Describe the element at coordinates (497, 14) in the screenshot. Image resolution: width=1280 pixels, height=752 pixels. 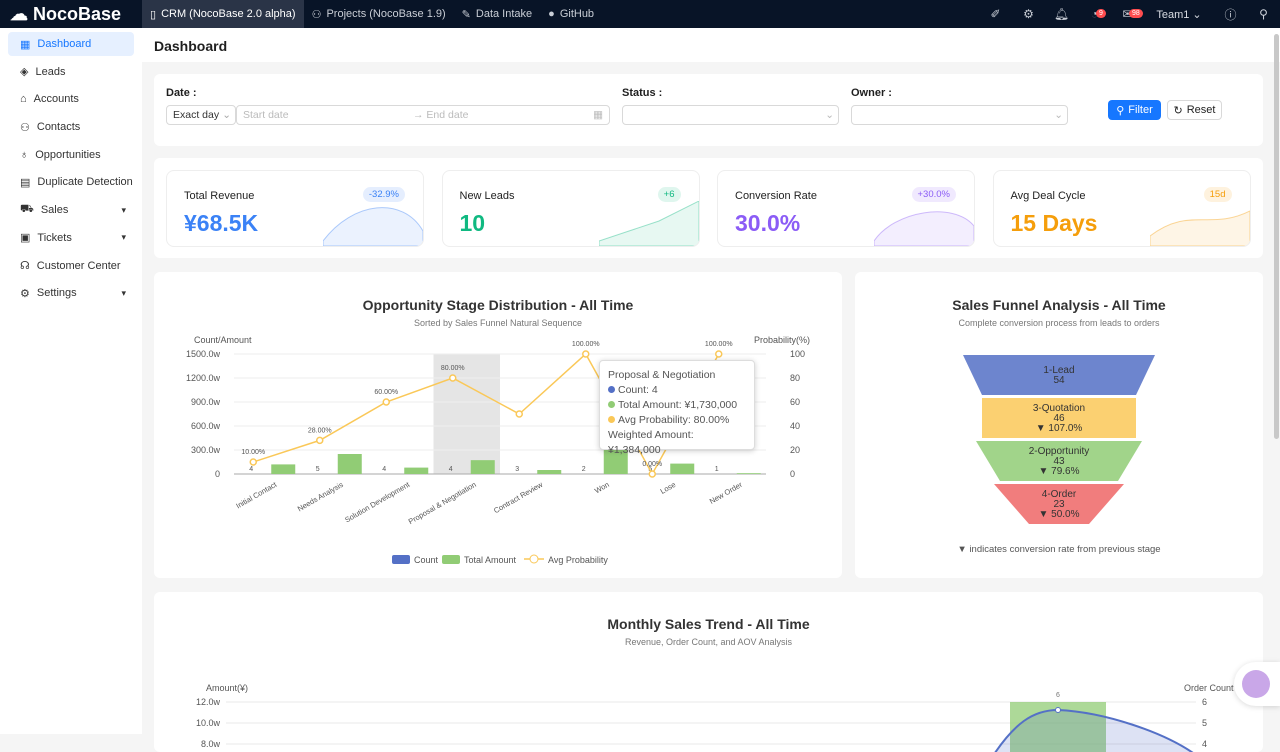
I see `tab-data-intake: ✎ Data Intake` at that location.